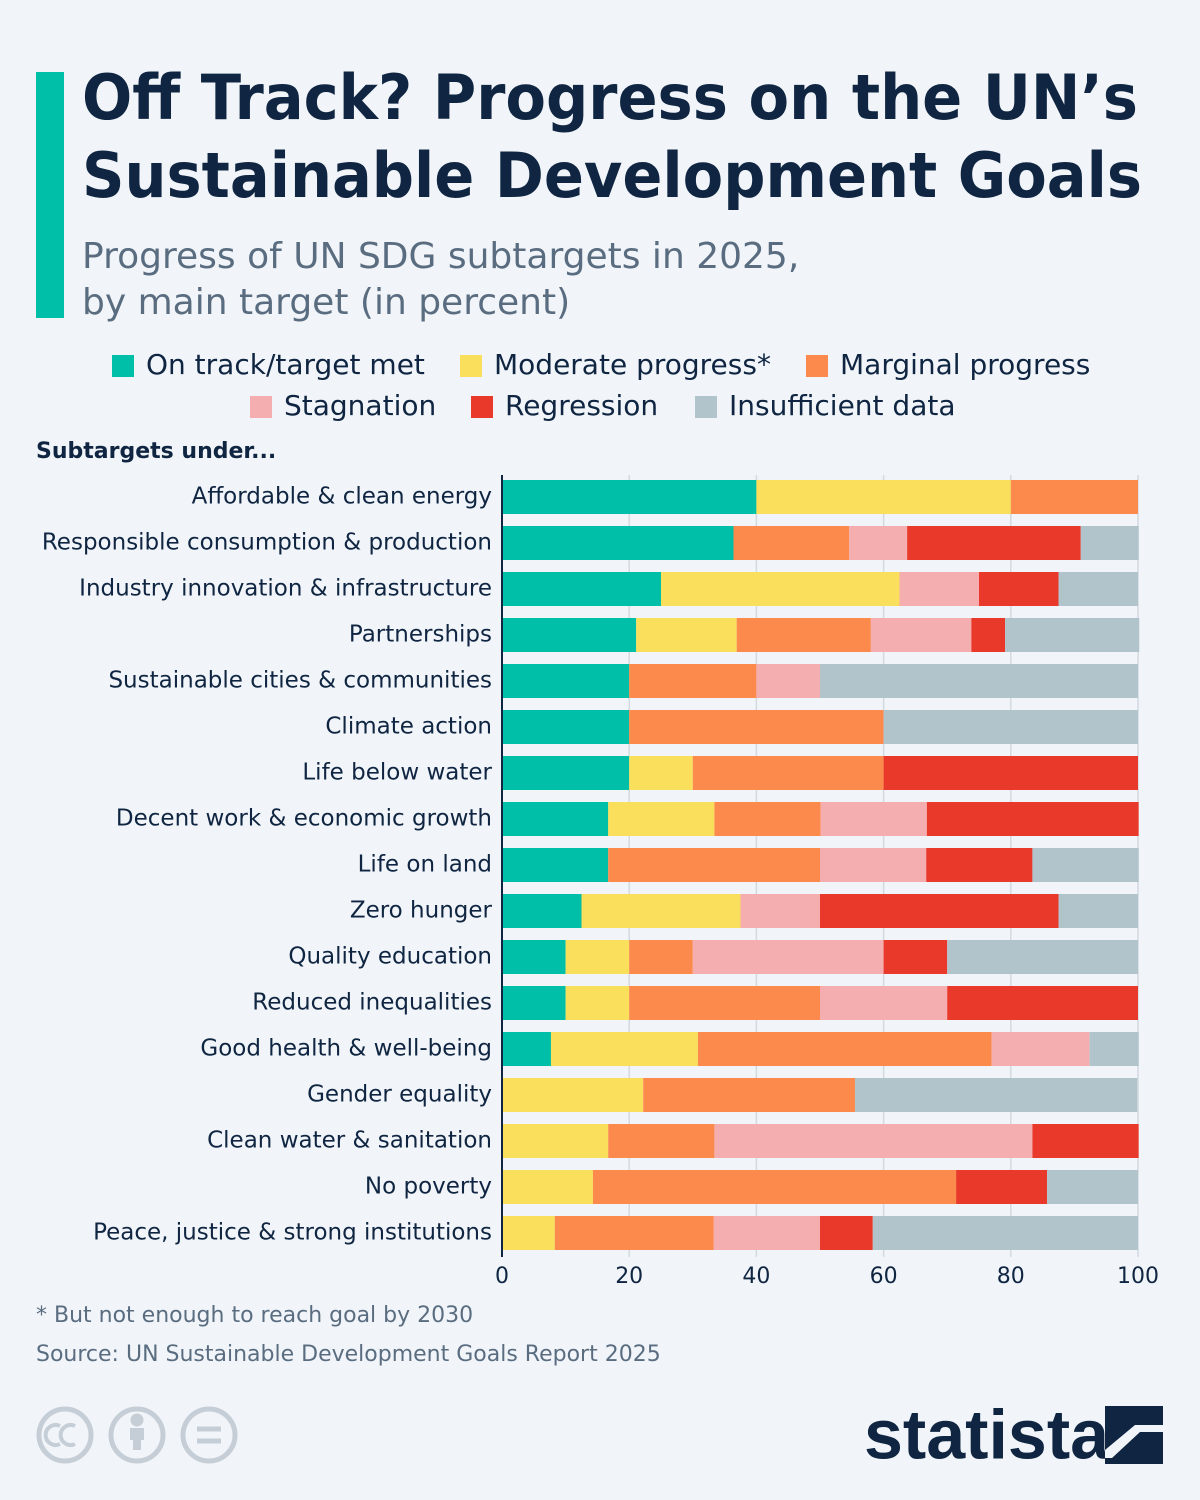  What do you see at coordinates (254, 1315) in the screenshot?
I see `footnote: * But not enough to reach goal by 2030` at bounding box center [254, 1315].